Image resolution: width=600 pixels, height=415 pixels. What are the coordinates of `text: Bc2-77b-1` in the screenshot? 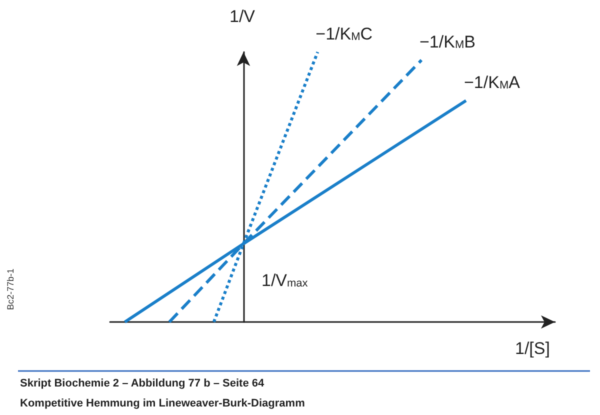 It's located at (11, 289).